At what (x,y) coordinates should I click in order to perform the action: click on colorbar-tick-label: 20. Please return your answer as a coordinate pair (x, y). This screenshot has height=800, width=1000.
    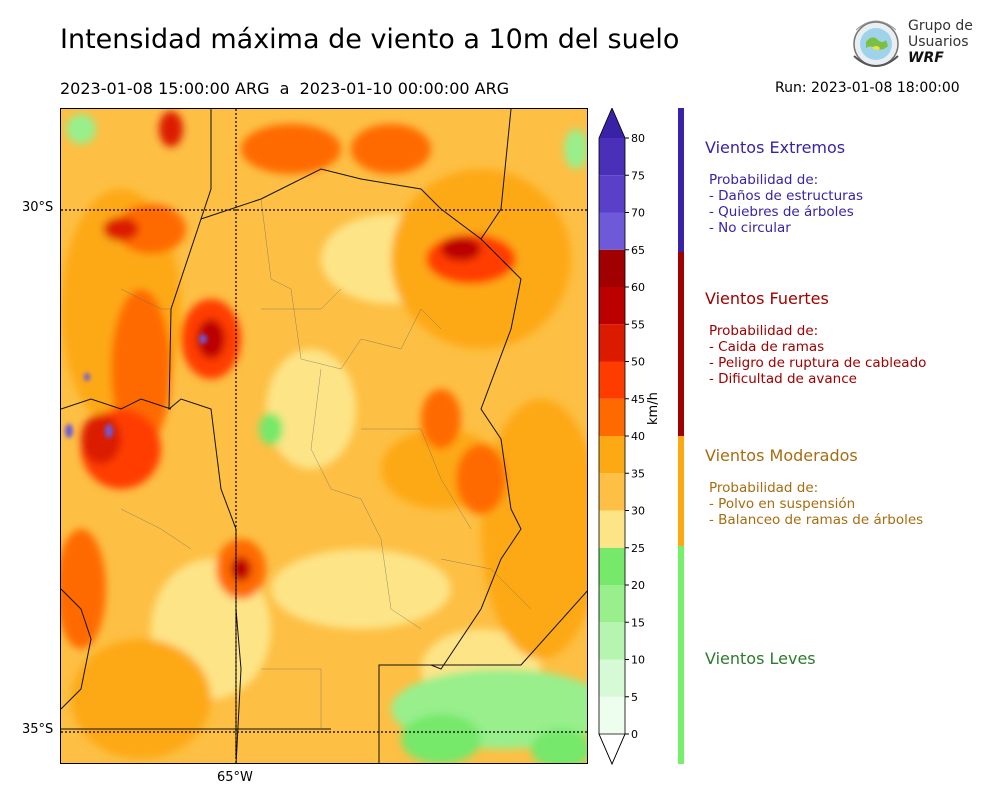
    Looking at the image, I should click on (638, 585).